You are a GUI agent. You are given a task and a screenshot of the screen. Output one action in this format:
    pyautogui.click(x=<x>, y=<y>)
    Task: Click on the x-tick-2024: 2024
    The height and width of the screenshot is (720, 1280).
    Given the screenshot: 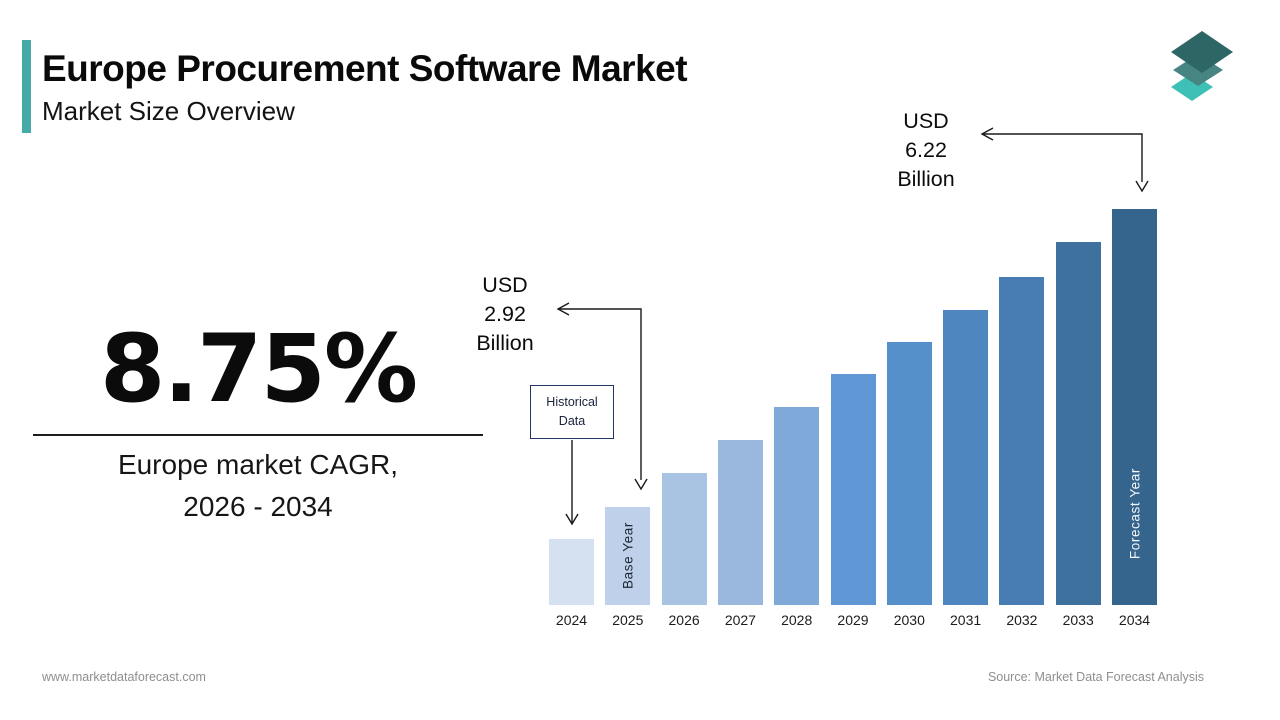 What is the action you would take?
    pyautogui.click(x=571, y=620)
    